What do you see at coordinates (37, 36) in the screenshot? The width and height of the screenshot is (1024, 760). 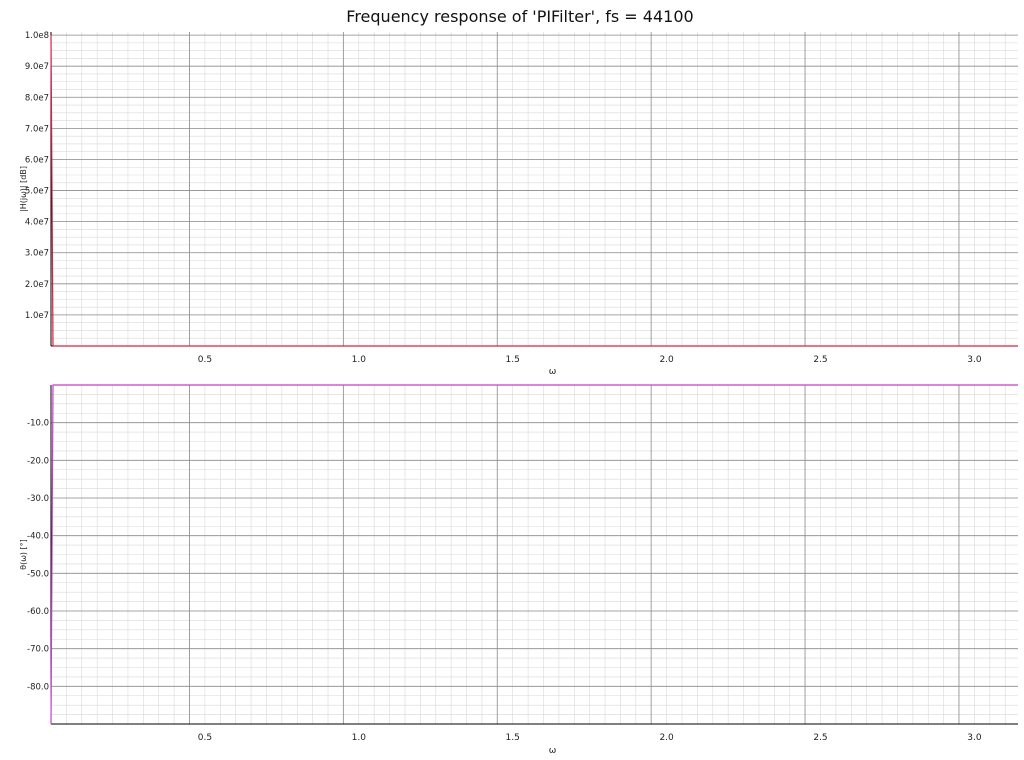 I see `y-tick-label: 1.0e8` at bounding box center [37, 36].